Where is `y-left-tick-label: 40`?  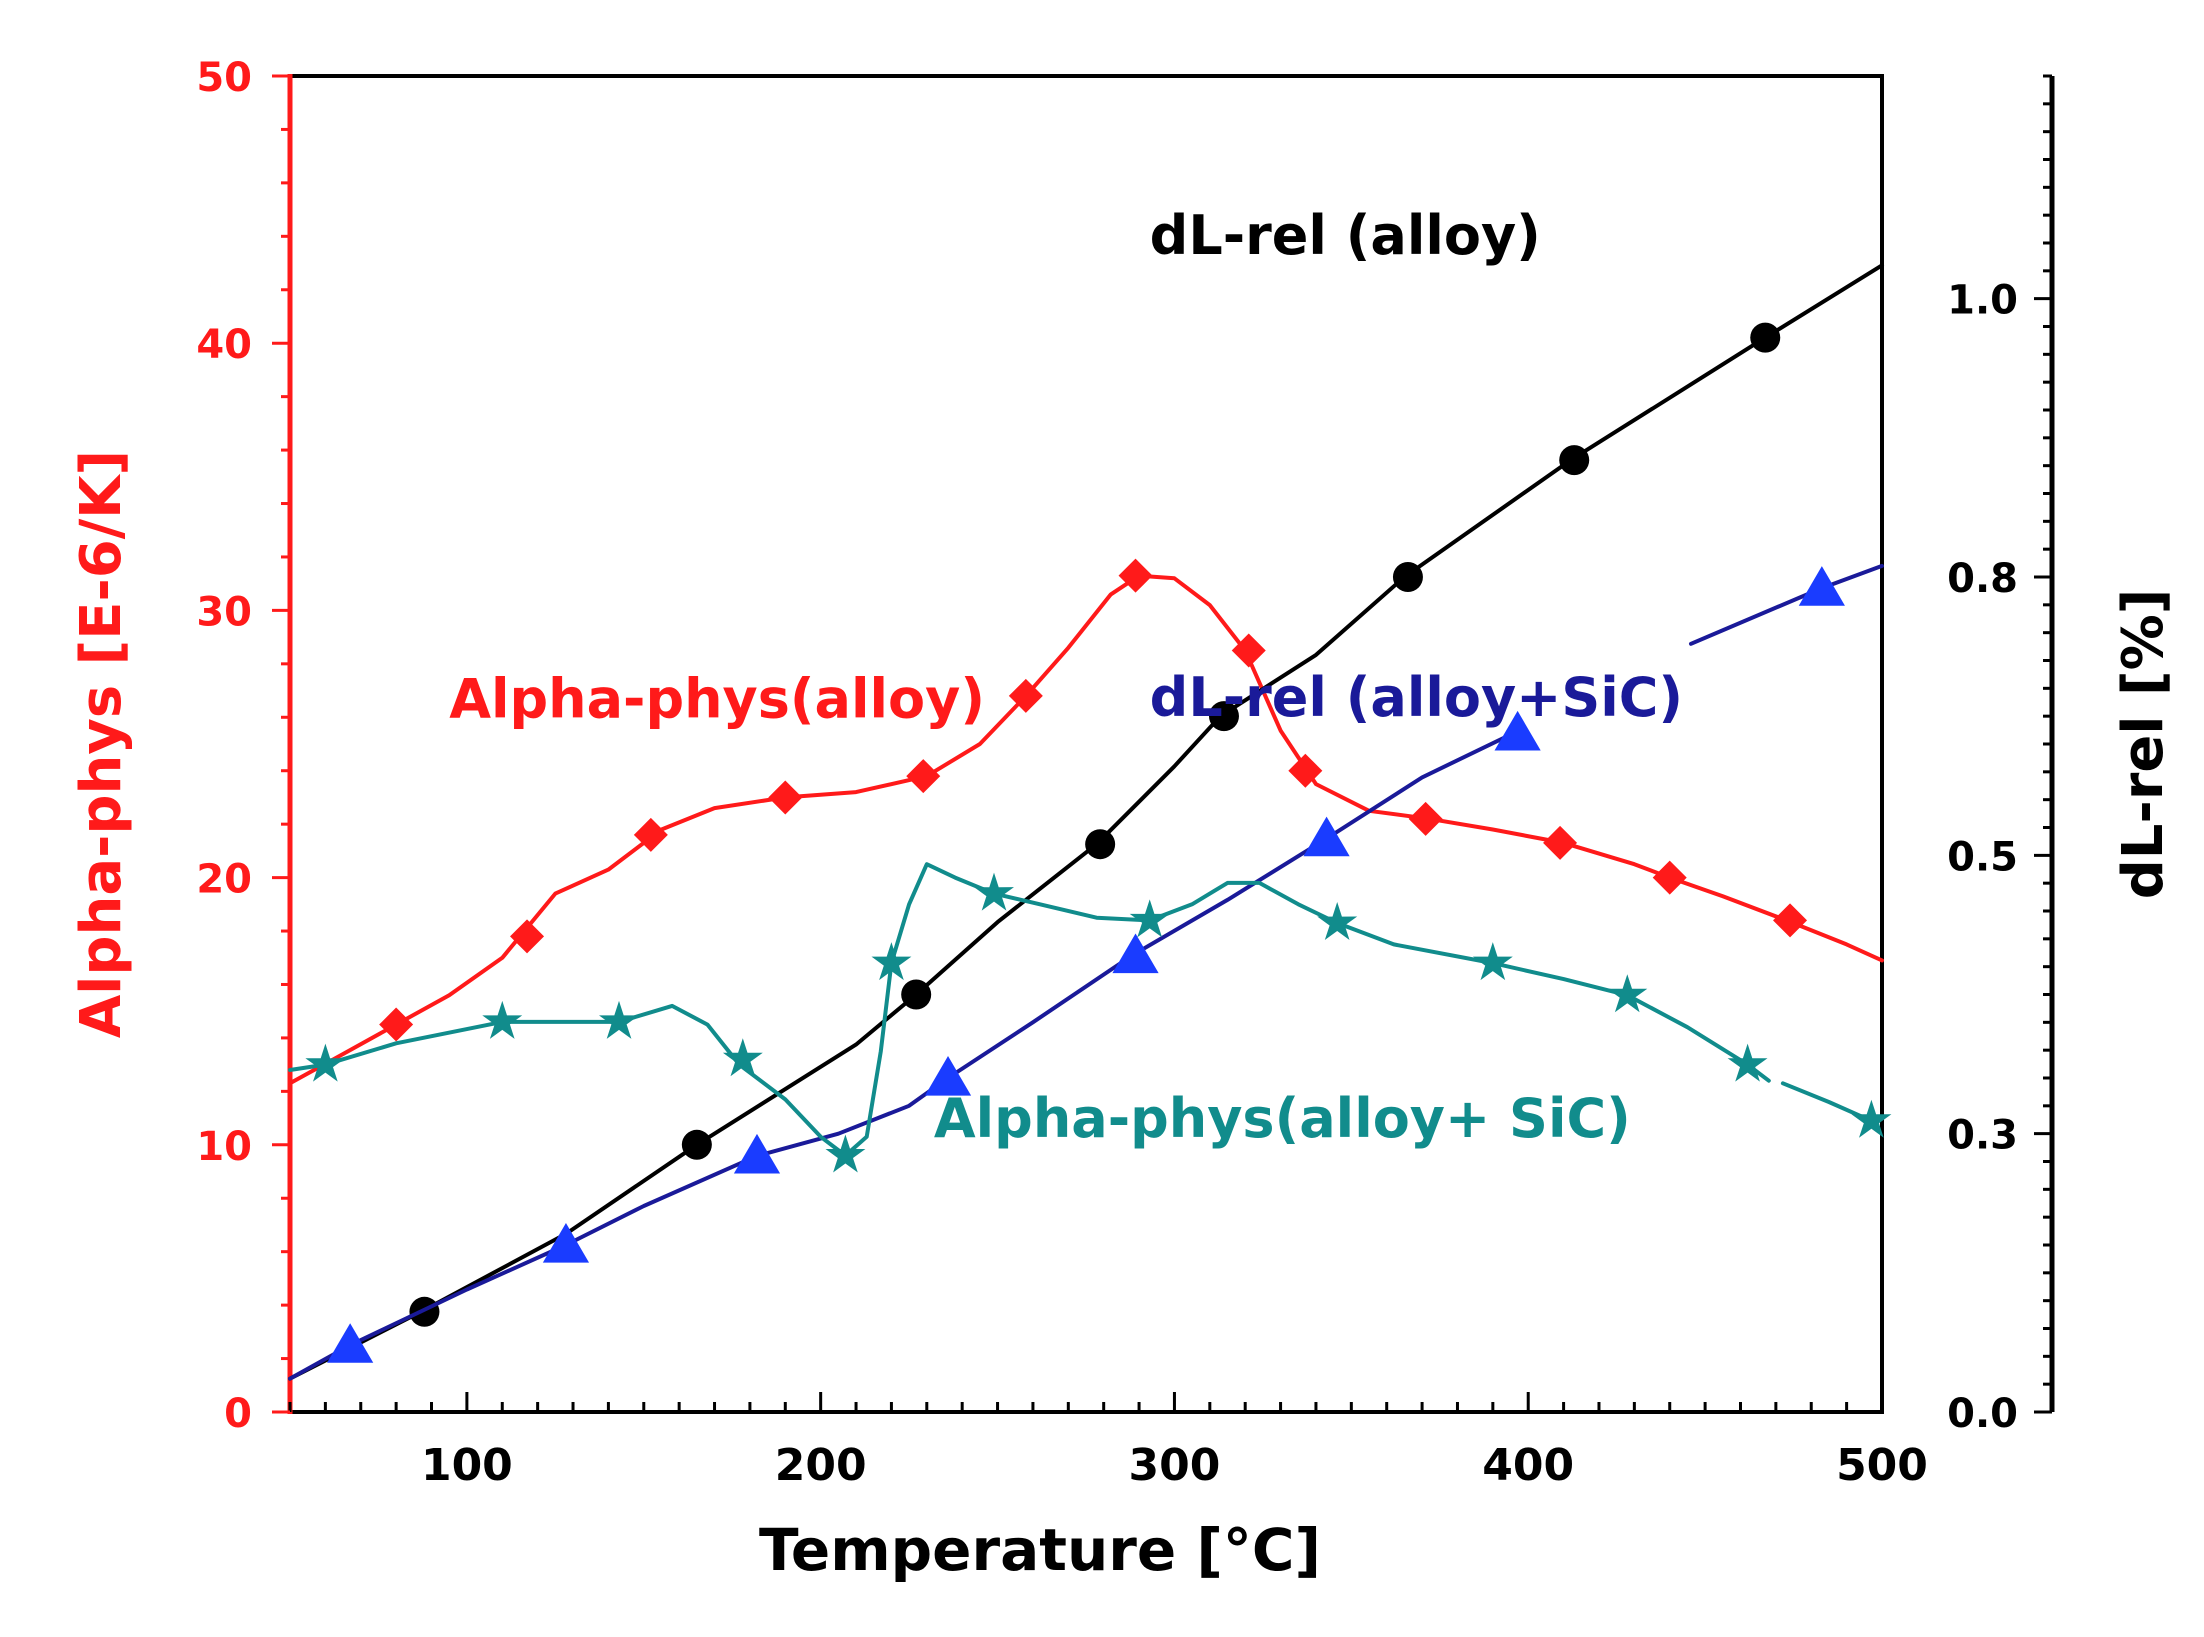
y-left-tick-label: 40 is located at coordinates (224, 345).